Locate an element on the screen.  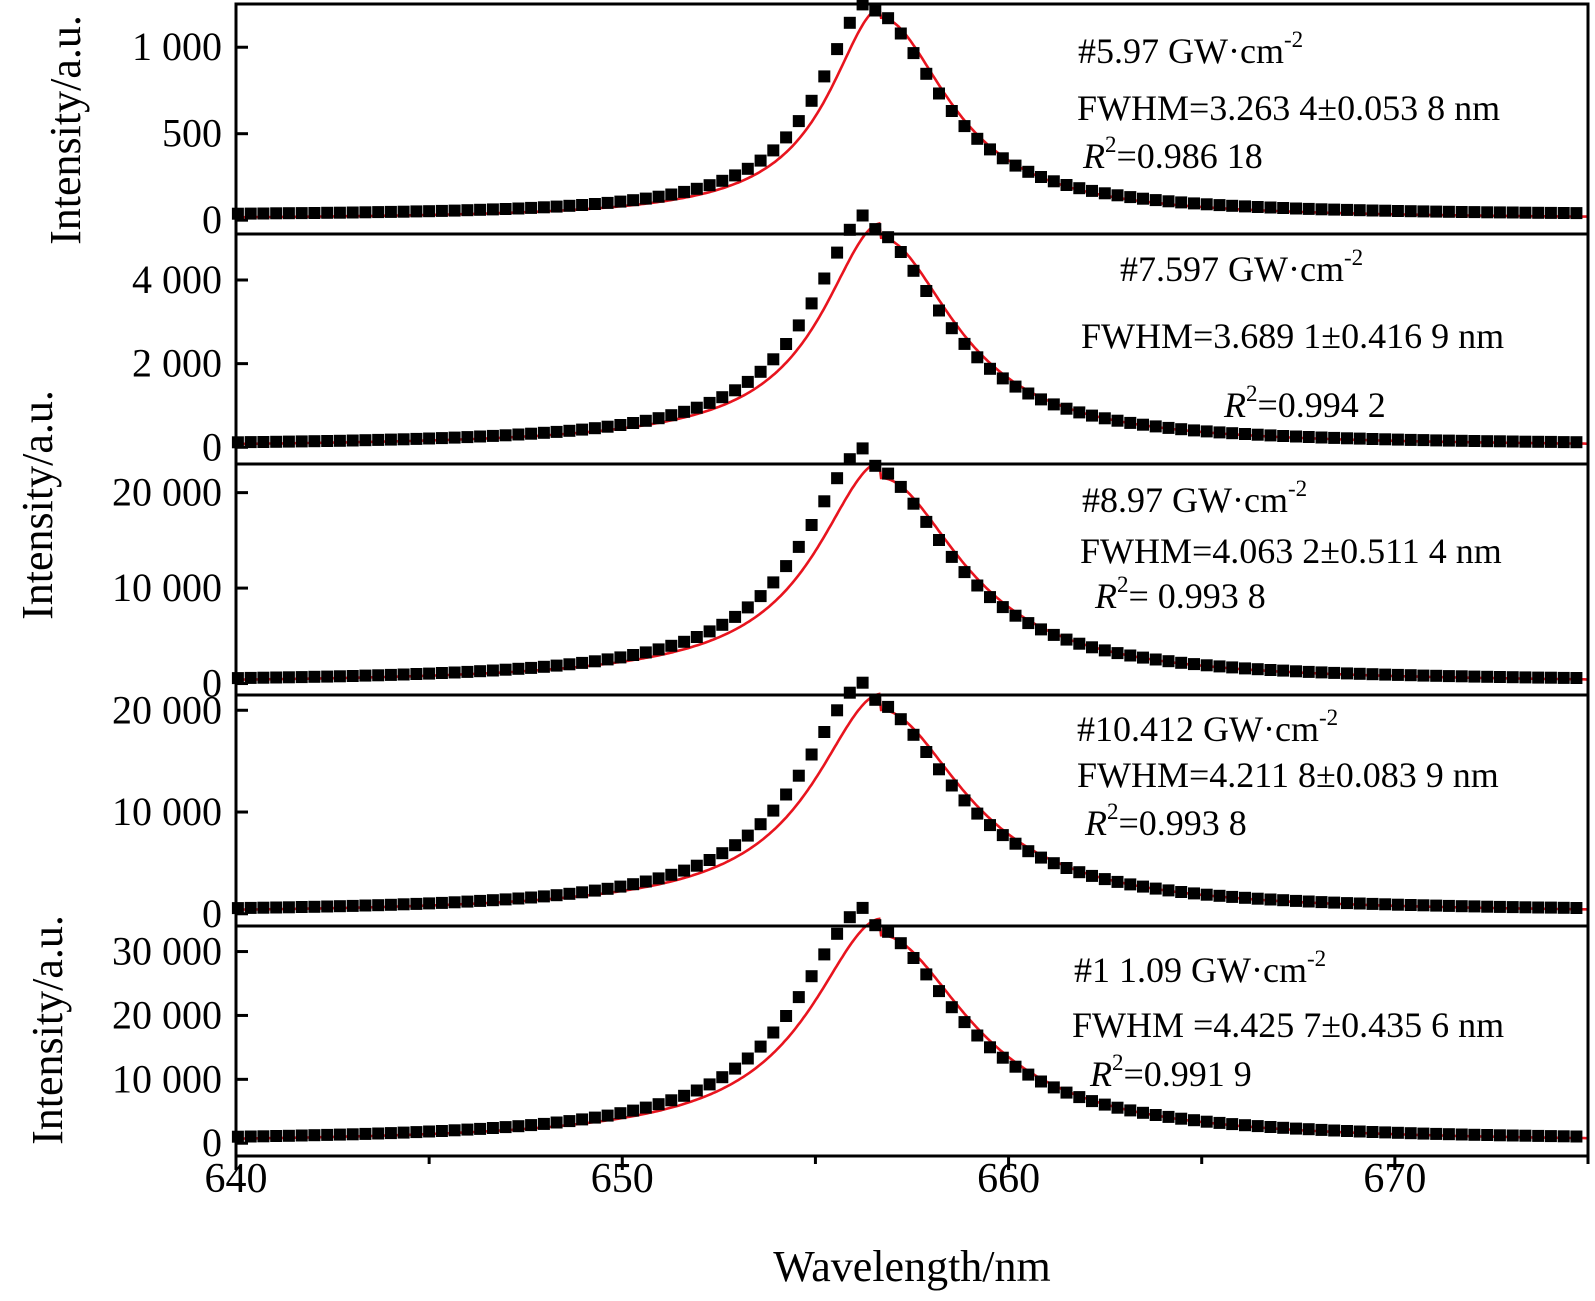
panel-1-title: #5.97 GW·cm-2 is located at coordinates (1190, 49).